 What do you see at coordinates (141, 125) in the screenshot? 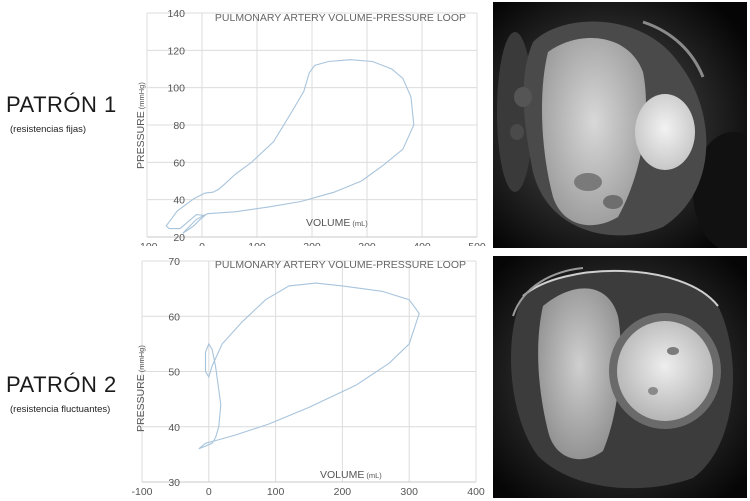
I see `chart-1-y-label: PRESSURE(mmHg)` at bounding box center [141, 125].